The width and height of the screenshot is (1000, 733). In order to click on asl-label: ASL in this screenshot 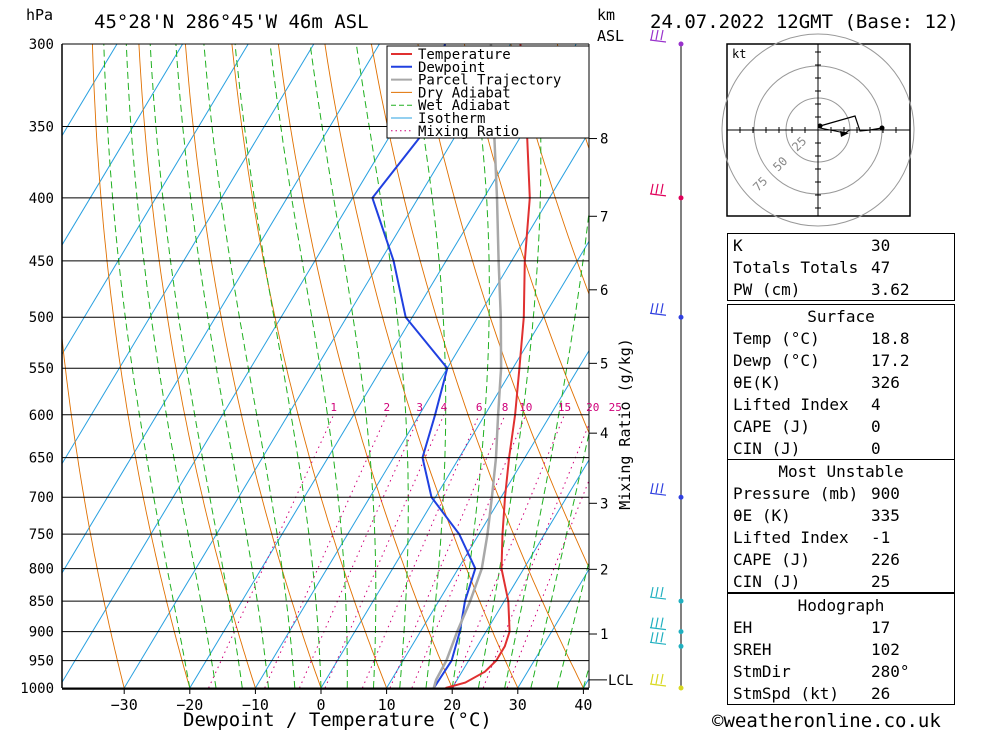, I will do `click(611, 36)`.